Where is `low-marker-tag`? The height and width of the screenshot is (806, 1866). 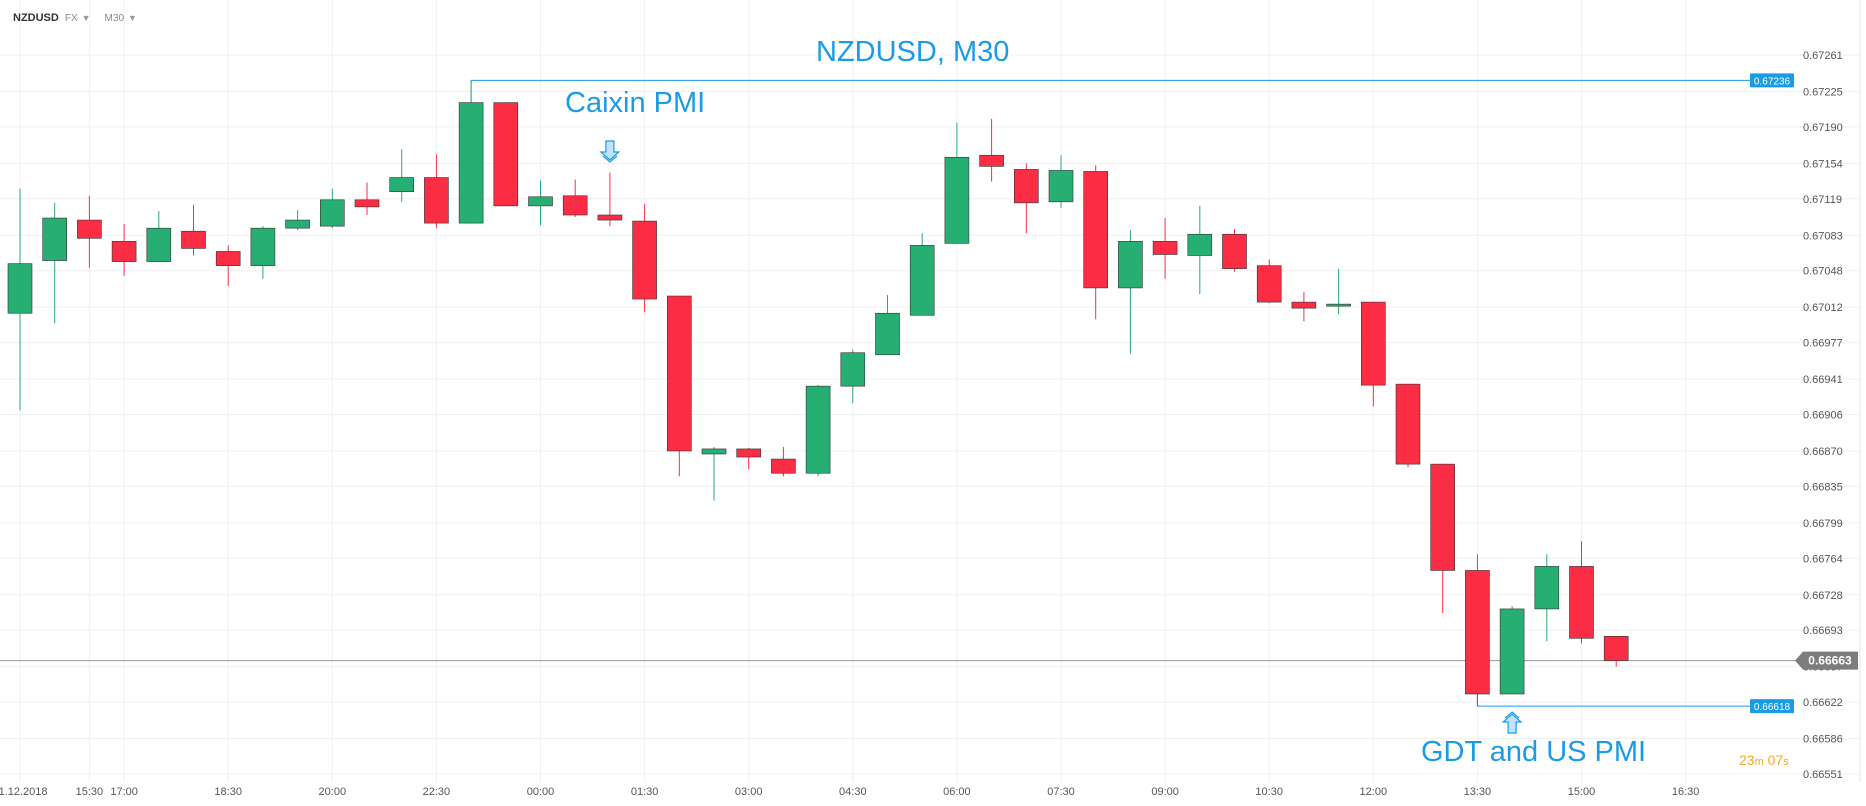
low-marker-tag is located at coordinates (1772, 706).